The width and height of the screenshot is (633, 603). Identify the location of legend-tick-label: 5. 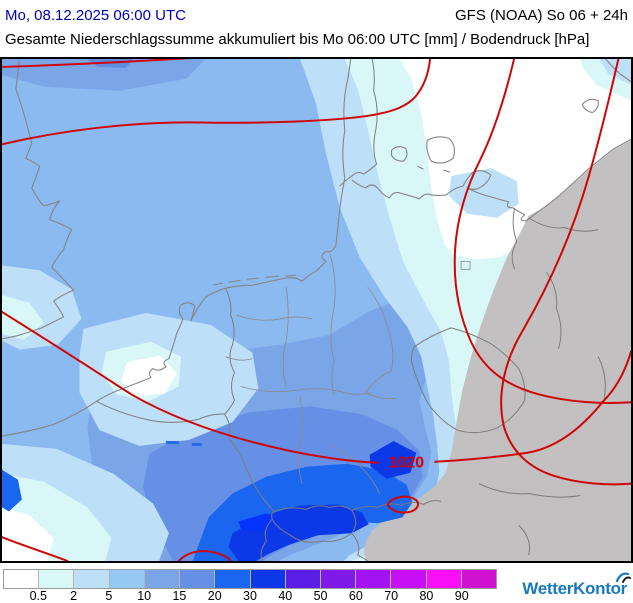
(109, 596).